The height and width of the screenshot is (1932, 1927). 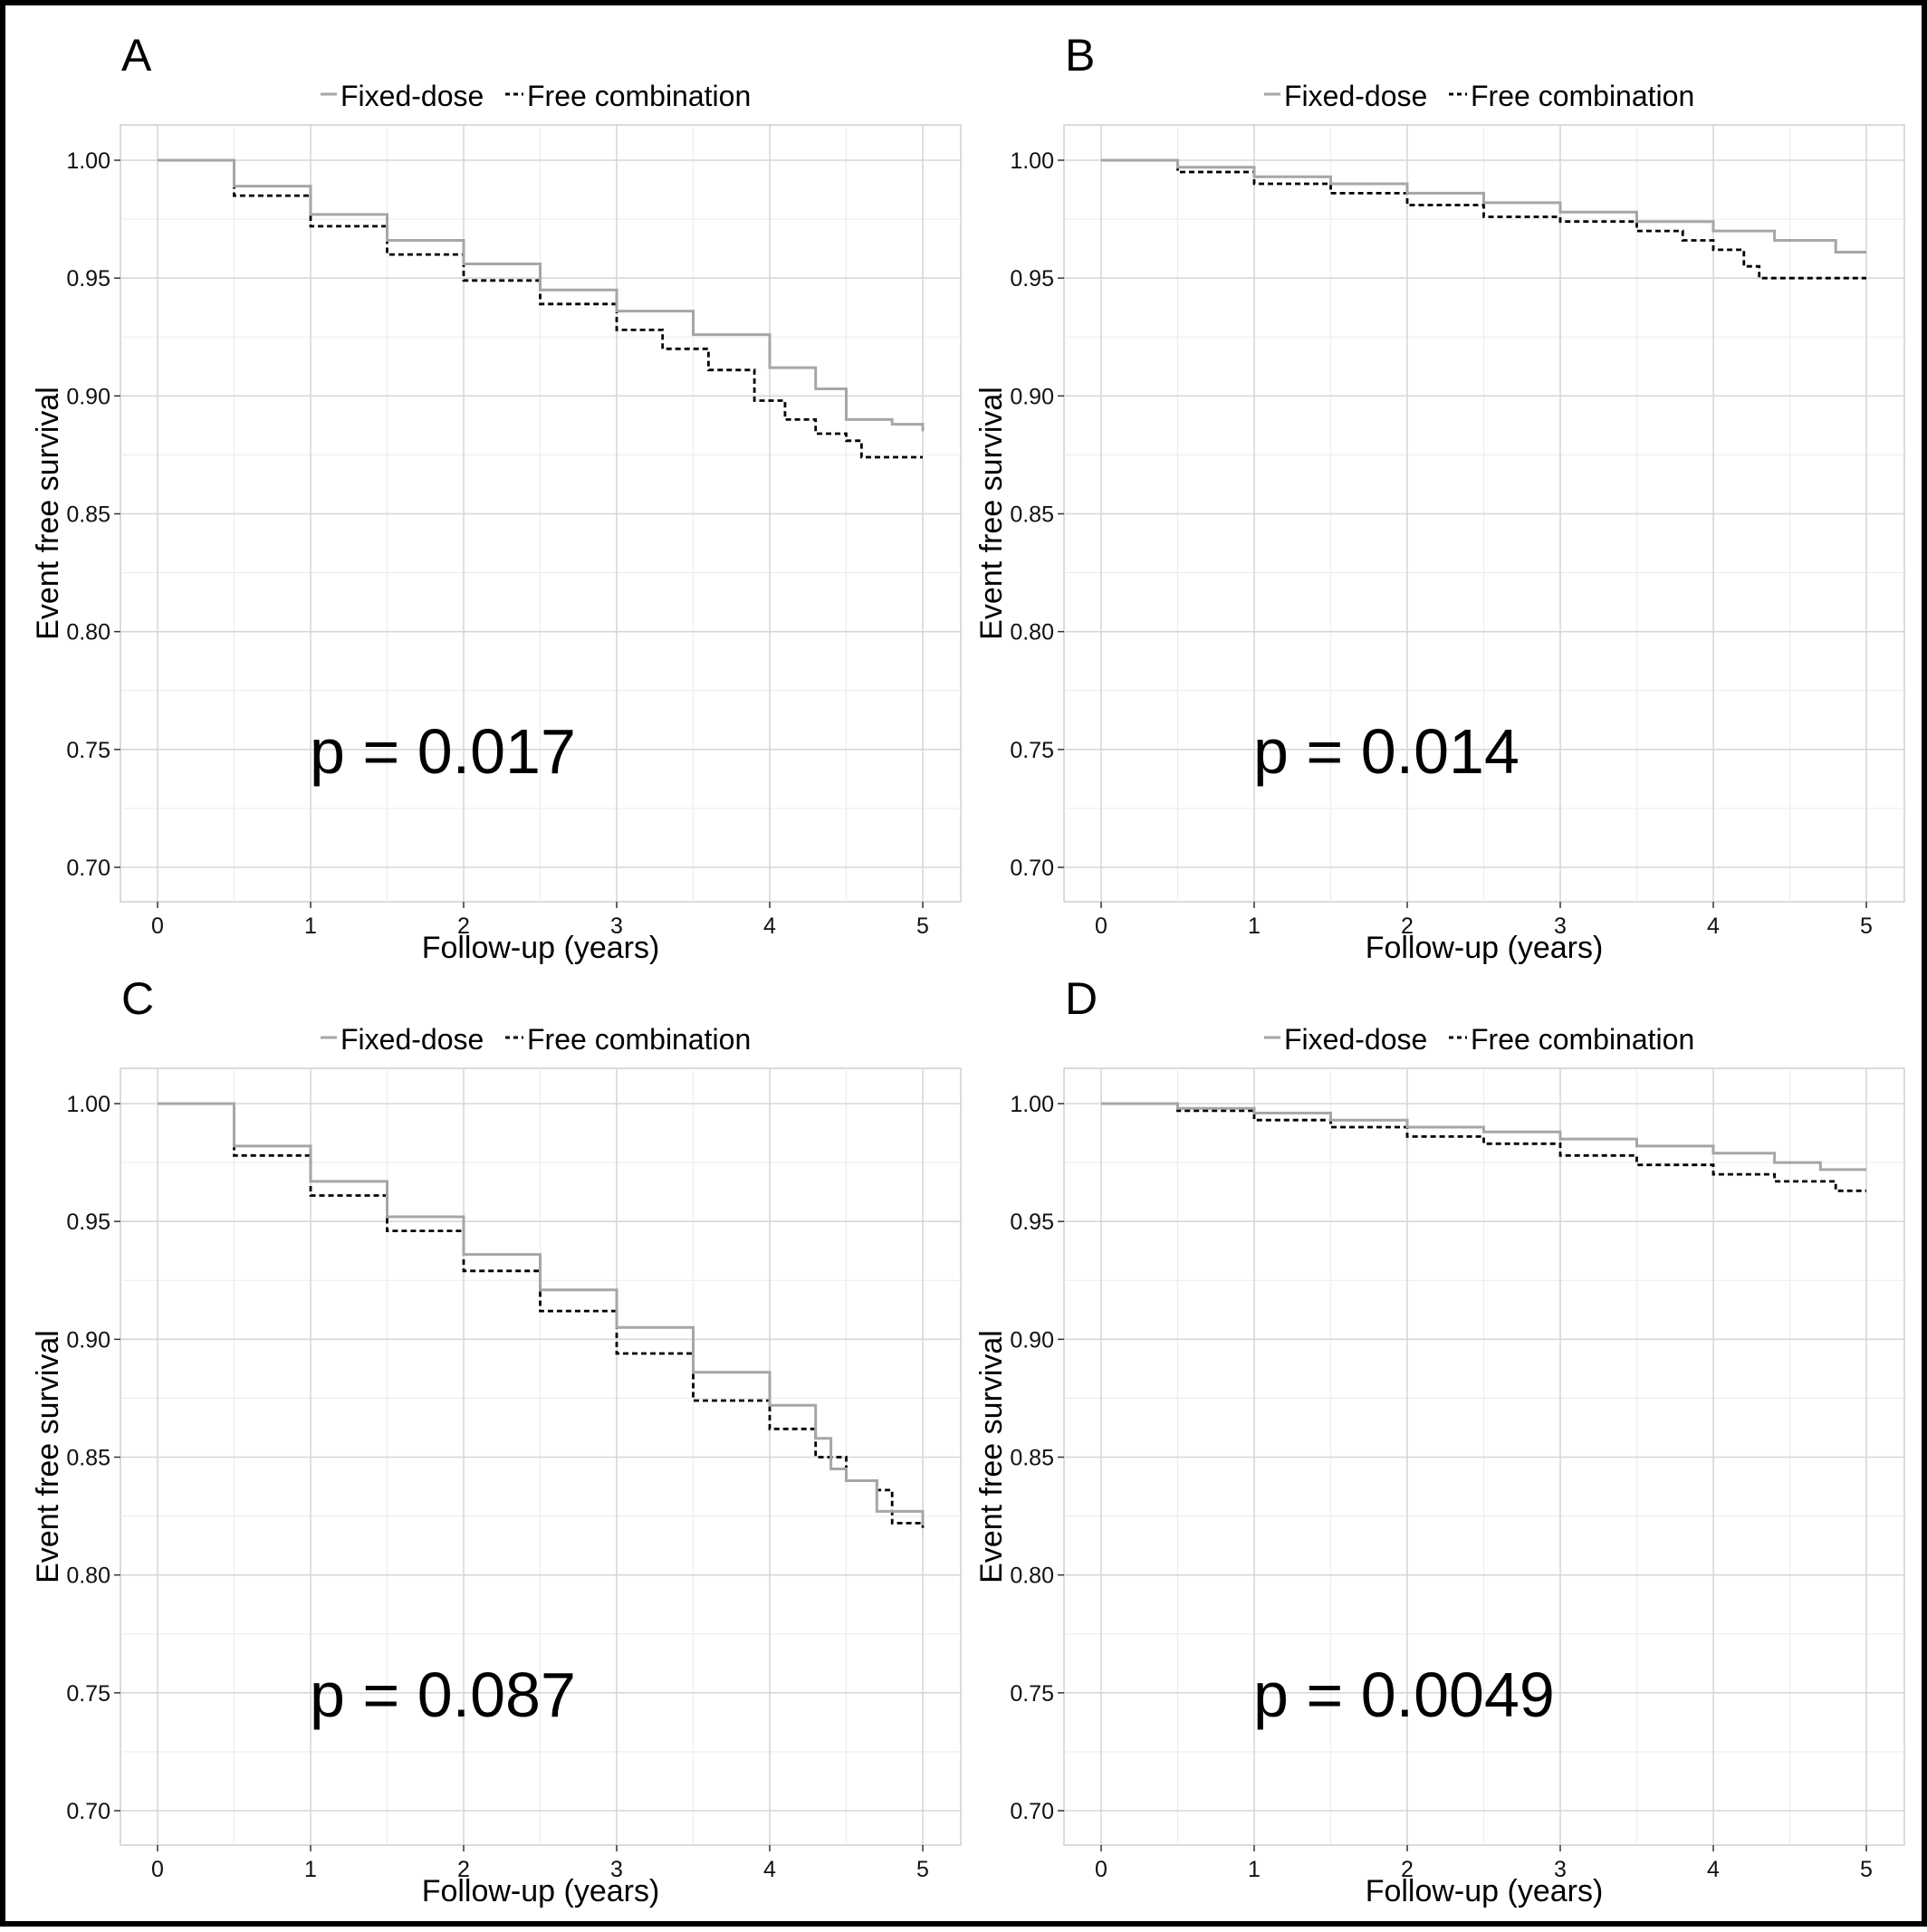 What do you see at coordinates (136, 55) in the screenshot?
I see `panel-letter: A` at bounding box center [136, 55].